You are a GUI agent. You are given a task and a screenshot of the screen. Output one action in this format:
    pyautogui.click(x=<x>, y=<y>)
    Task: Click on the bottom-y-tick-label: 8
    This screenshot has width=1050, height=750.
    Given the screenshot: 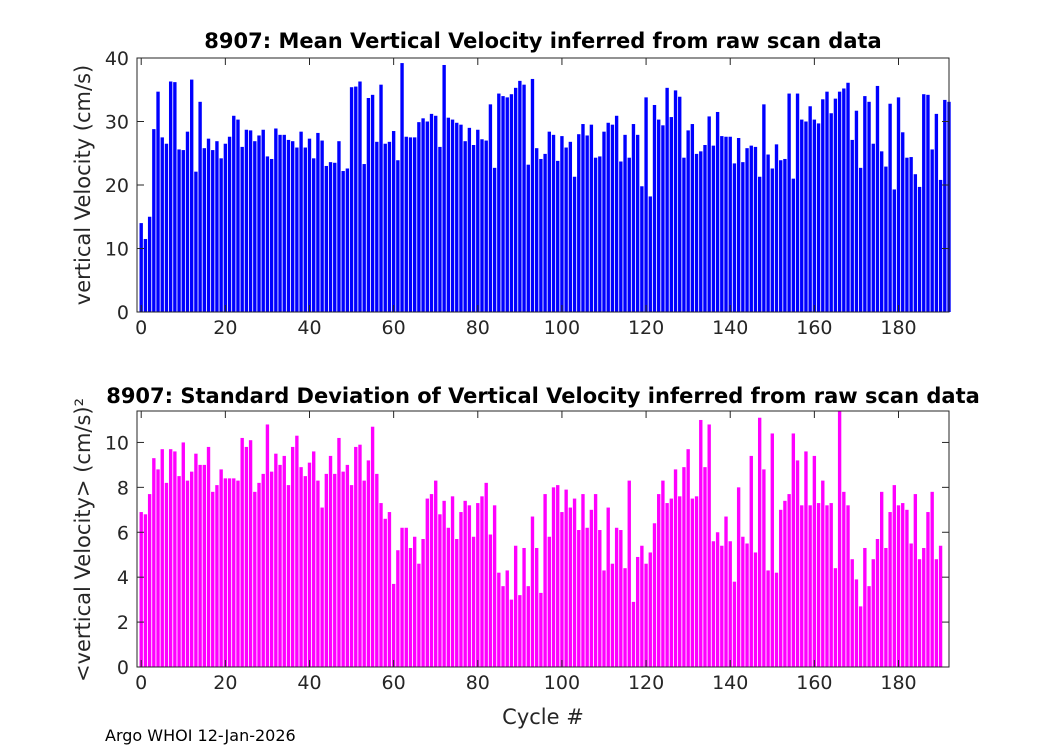 What is the action you would take?
    pyautogui.click(x=123, y=488)
    